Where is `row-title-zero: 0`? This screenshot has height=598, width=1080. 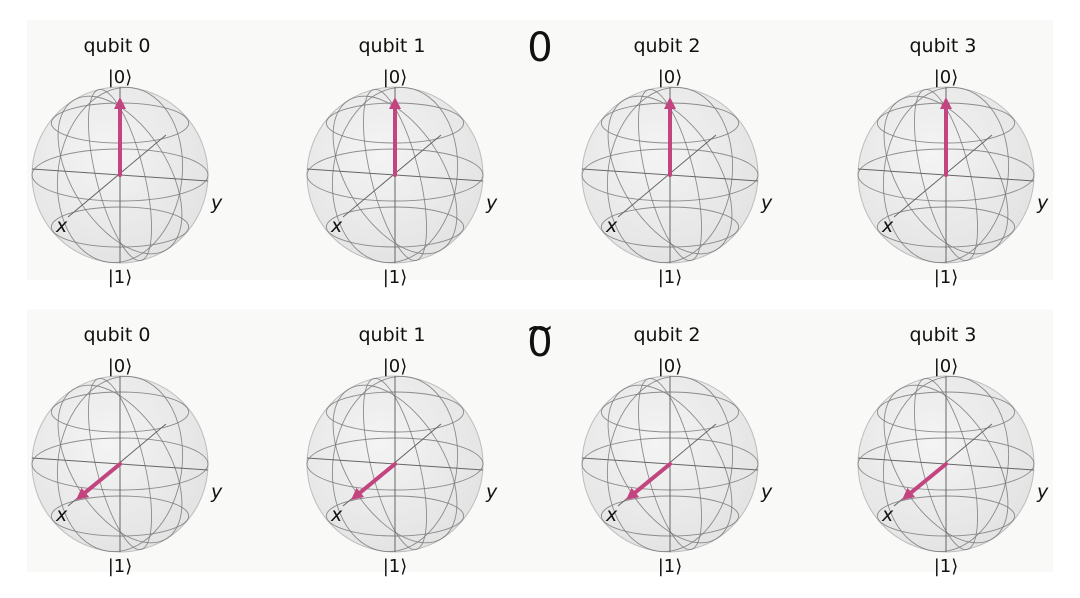 row-title-zero: 0 is located at coordinates (540, 48).